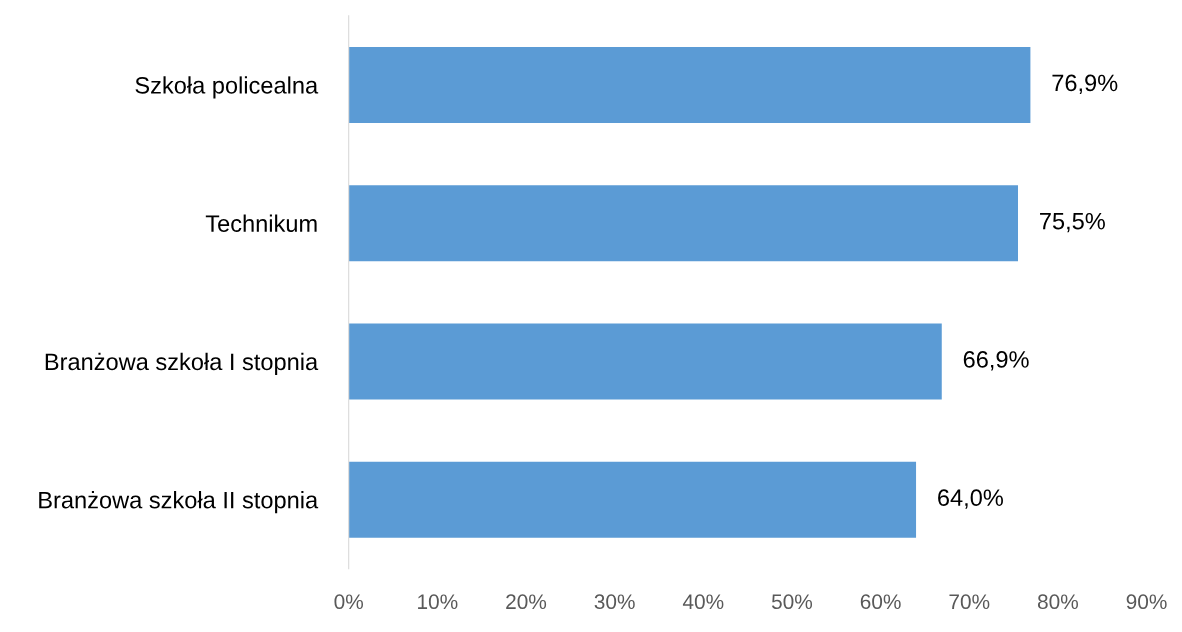  What do you see at coordinates (792, 602) in the screenshot?
I see `x-tick-label: 50%` at bounding box center [792, 602].